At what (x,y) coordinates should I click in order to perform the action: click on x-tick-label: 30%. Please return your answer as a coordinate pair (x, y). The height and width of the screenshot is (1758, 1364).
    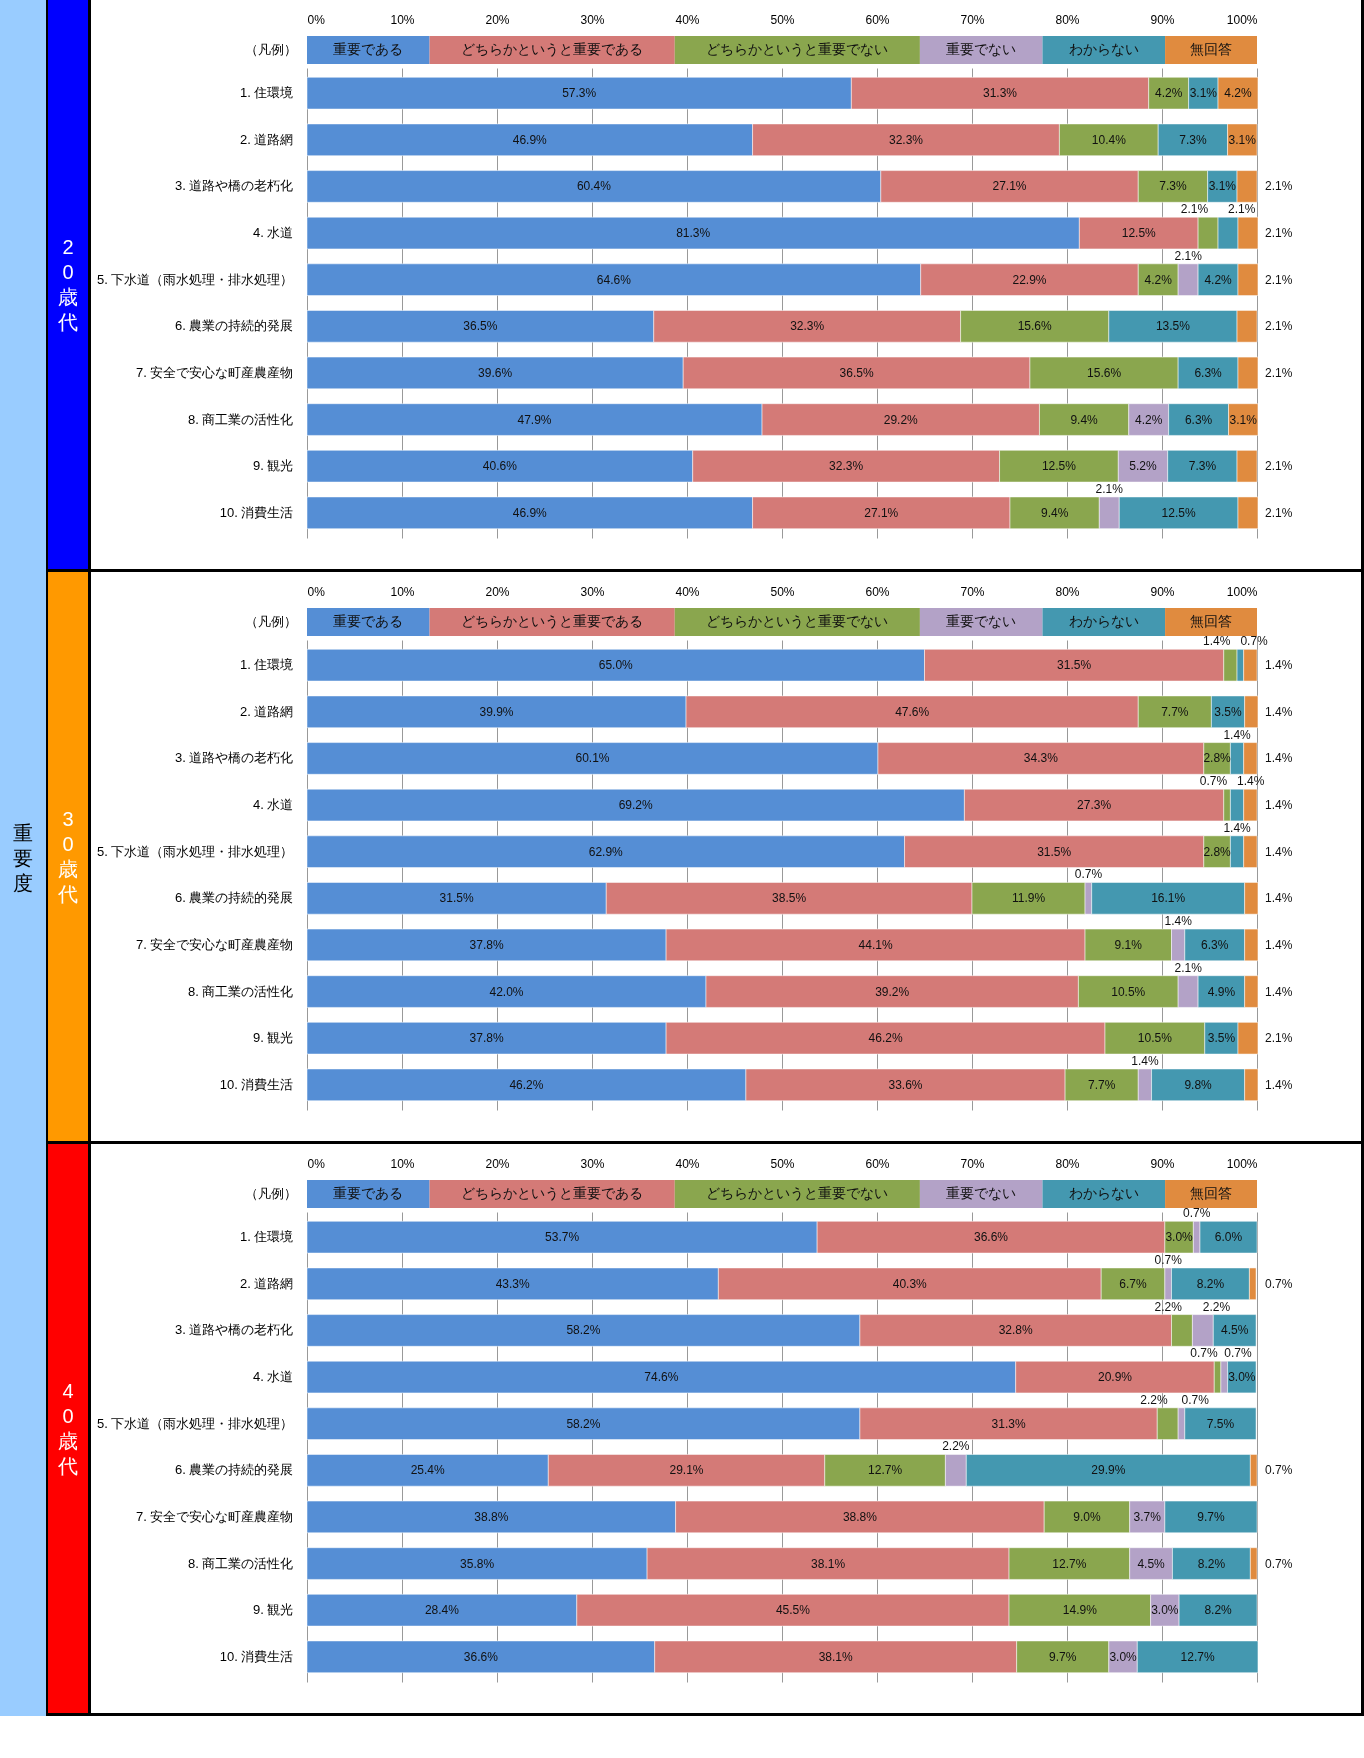
    Looking at the image, I should click on (592, 591).